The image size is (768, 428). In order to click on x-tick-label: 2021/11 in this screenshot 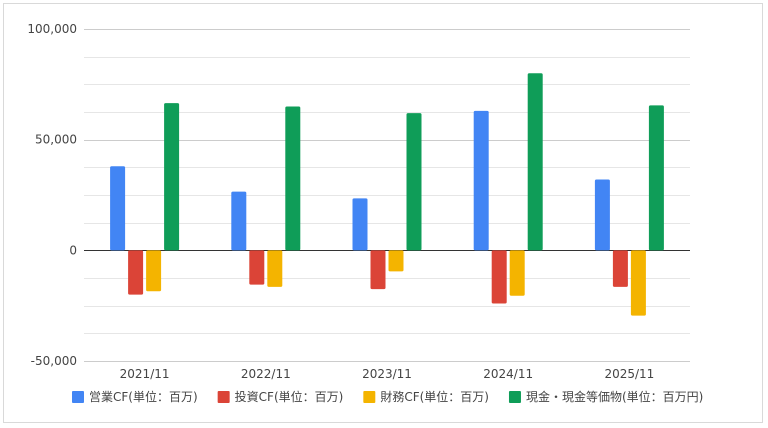, I will do `click(145, 374)`.